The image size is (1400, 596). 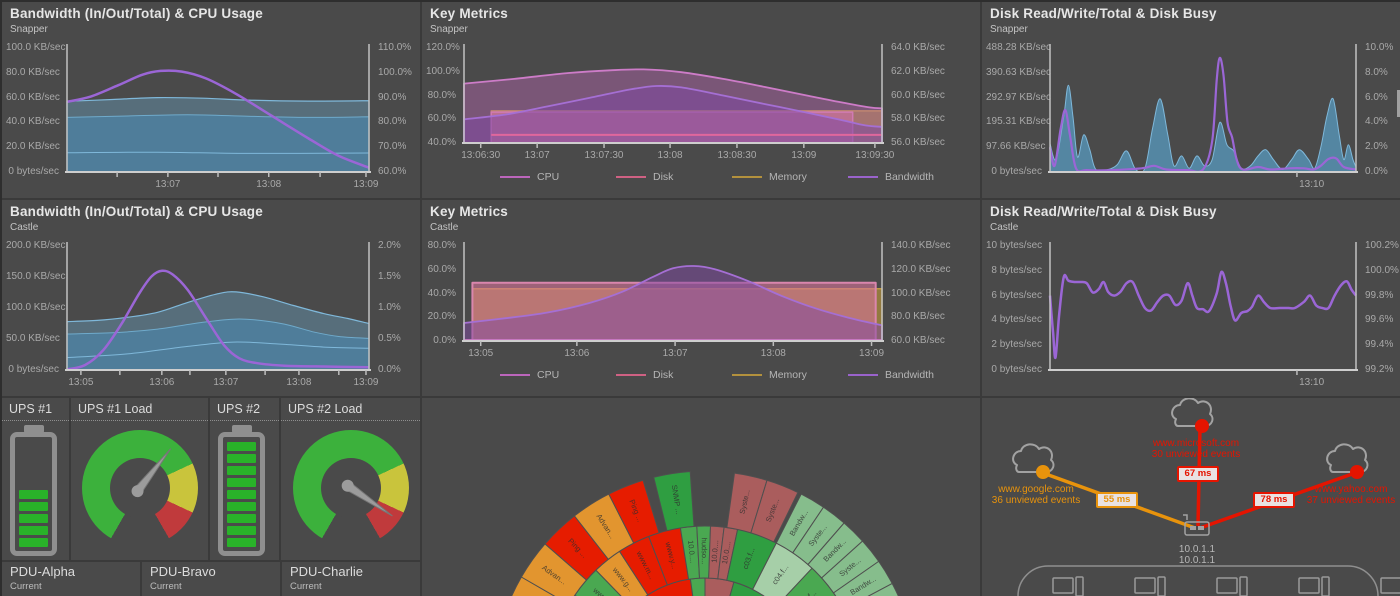 What do you see at coordinates (1019, 122) in the screenshot?
I see `axis-tick-label: 195.31 KB/sec` at bounding box center [1019, 122].